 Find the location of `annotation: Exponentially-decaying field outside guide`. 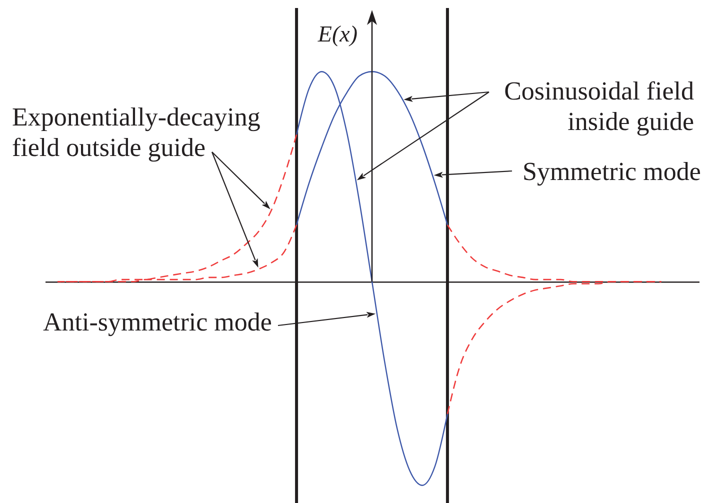

annotation: Exponentially-decaying field outside guide is located at coordinates (136, 132).